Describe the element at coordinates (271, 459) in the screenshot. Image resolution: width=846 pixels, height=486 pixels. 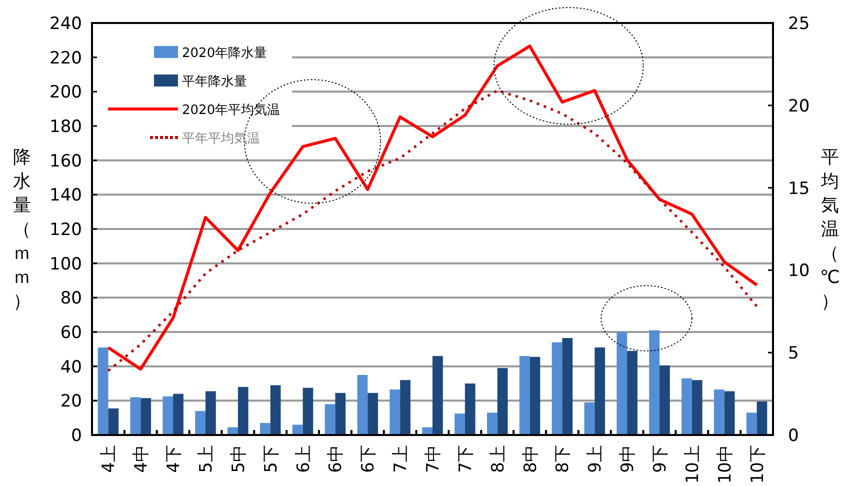
I see `x-tick-label: 5下` at that location.